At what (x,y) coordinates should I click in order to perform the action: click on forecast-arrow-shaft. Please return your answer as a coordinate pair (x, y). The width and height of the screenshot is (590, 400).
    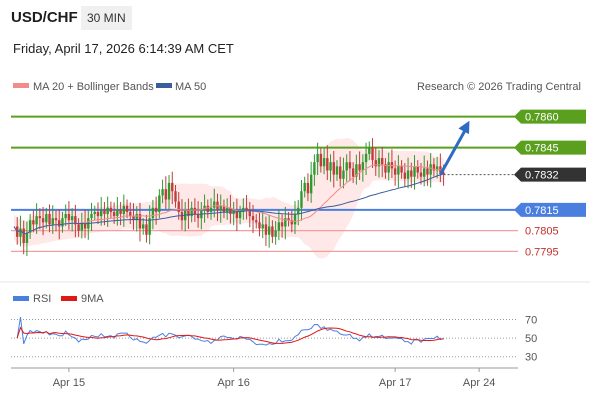
    Looking at the image, I should click on (453, 152).